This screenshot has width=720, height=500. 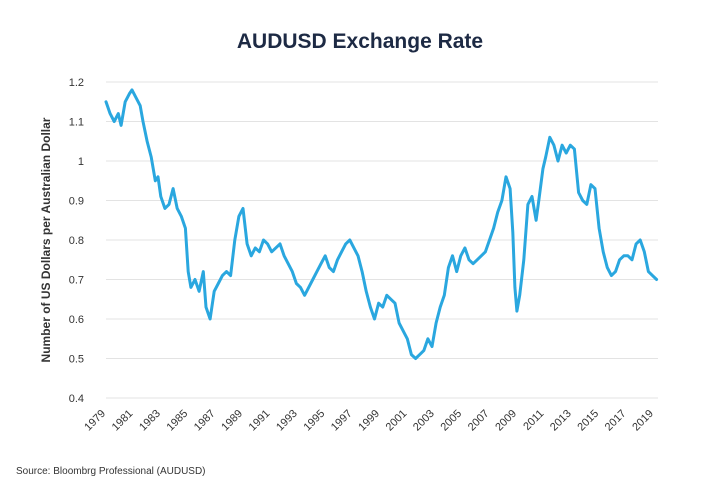 I want to click on y-tick-label: 1, so click(x=81, y=162).